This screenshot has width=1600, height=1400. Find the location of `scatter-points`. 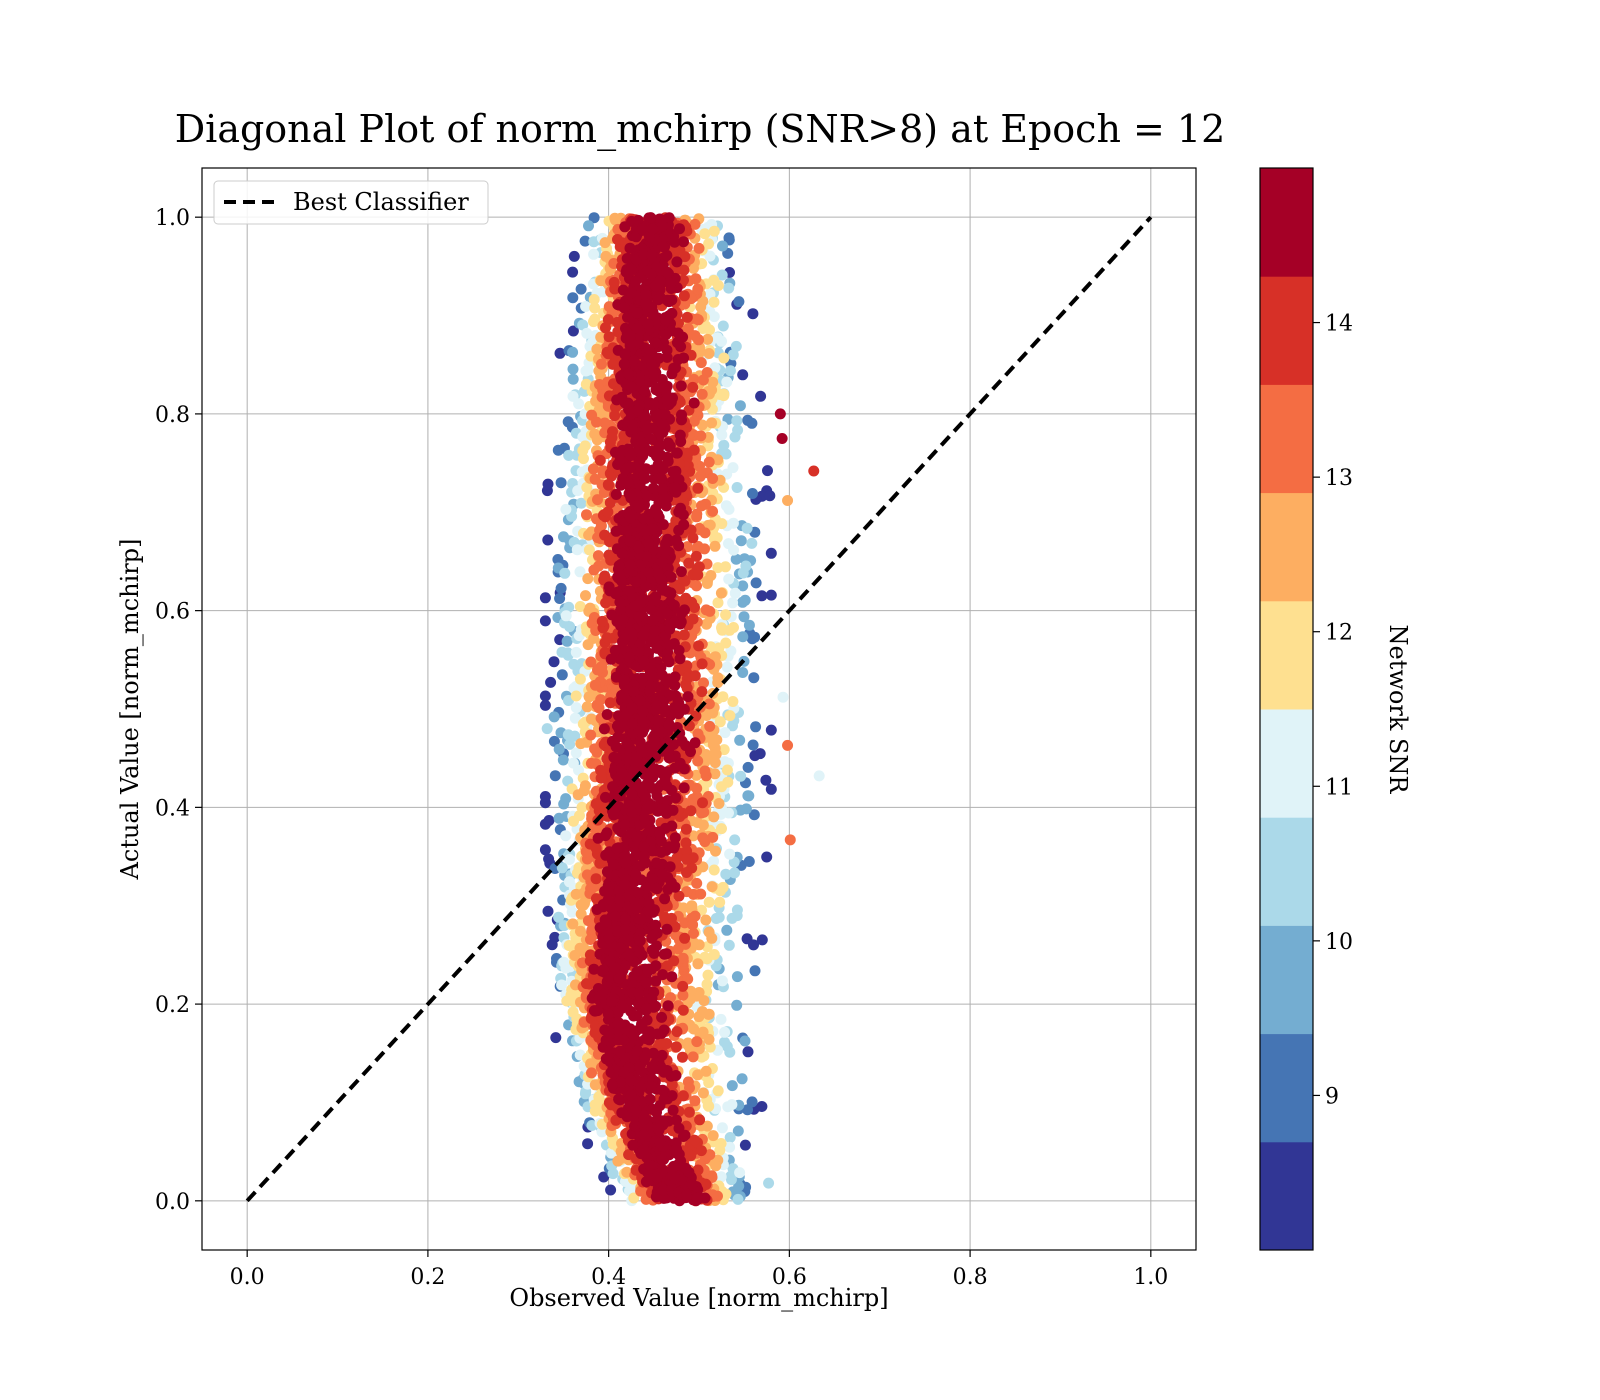

scatter-points is located at coordinates (682, 709).